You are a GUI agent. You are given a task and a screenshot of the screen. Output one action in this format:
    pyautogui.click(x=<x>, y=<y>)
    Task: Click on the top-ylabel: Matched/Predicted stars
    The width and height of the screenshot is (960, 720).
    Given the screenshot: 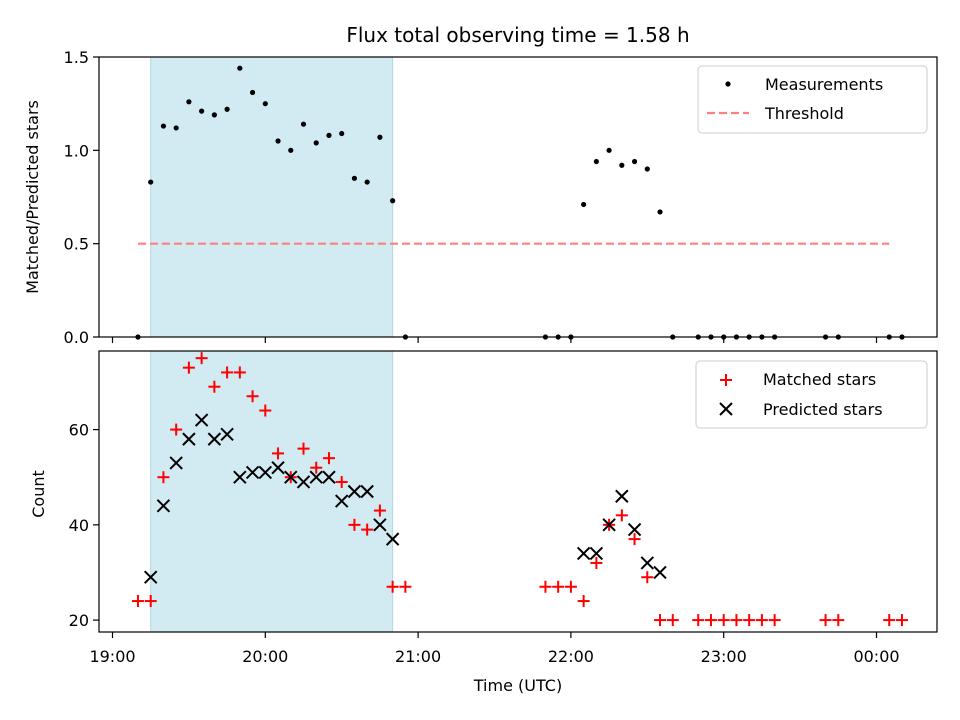 What is the action you would take?
    pyautogui.click(x=32, y=197)
    